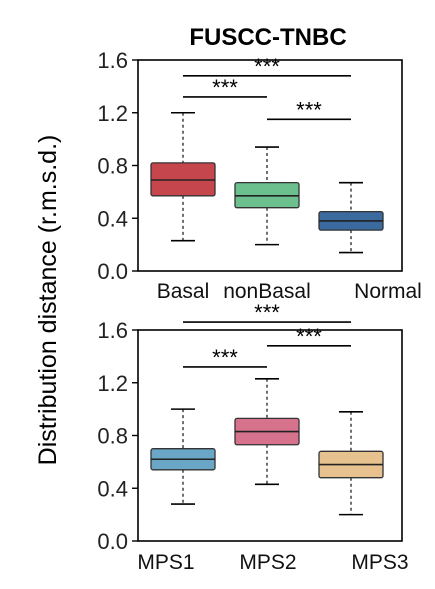 This screenshot has height=589, width=435. I want to click on x-category-label: nonBasal, so click(267, 291).